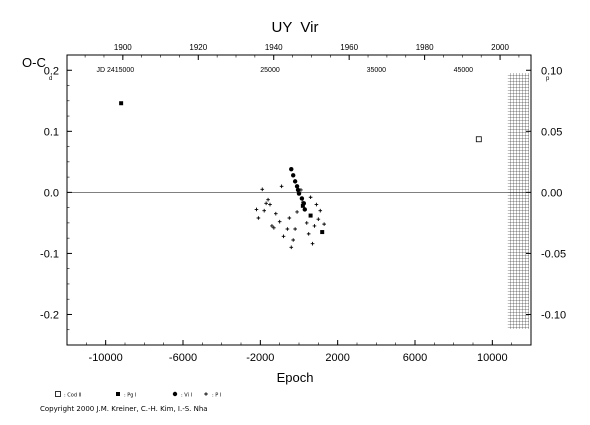 The height and width of the screenshot is (425, 590). What do you see at coordinates (425, 47) in the screenshot?
I see `top-year-tick-label: 1980` at bounding box center [425, 47].